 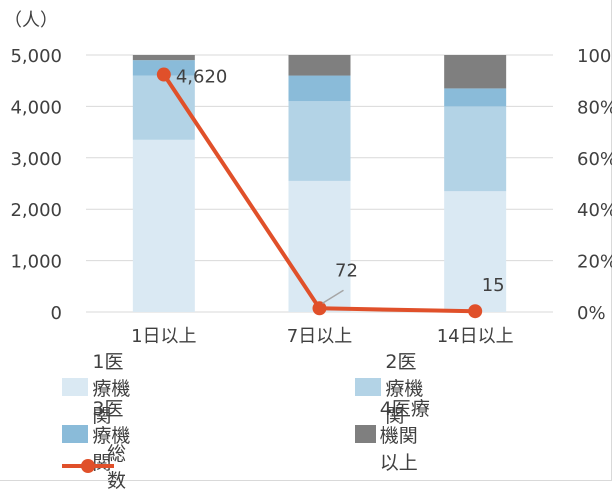 I want to click on left-axis-ticks: 0 1,000 2,000 3,000 4,000 5,000, so click(x=36, y=185).